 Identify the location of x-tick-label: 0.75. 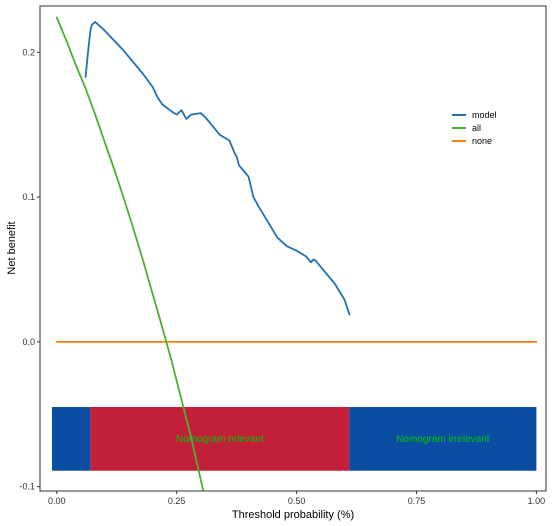
(417, 501).